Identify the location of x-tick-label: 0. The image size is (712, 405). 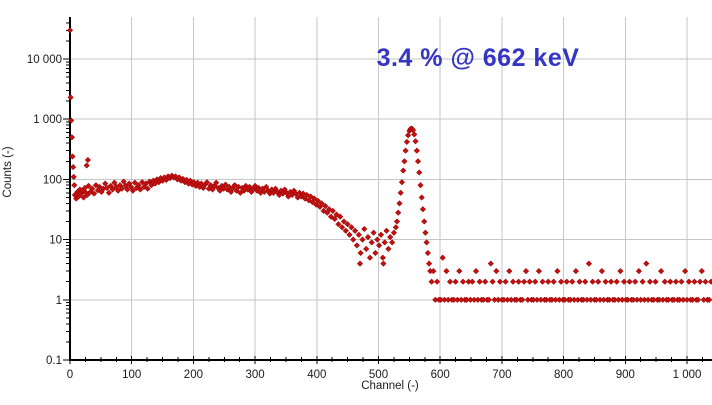
(70, 375).